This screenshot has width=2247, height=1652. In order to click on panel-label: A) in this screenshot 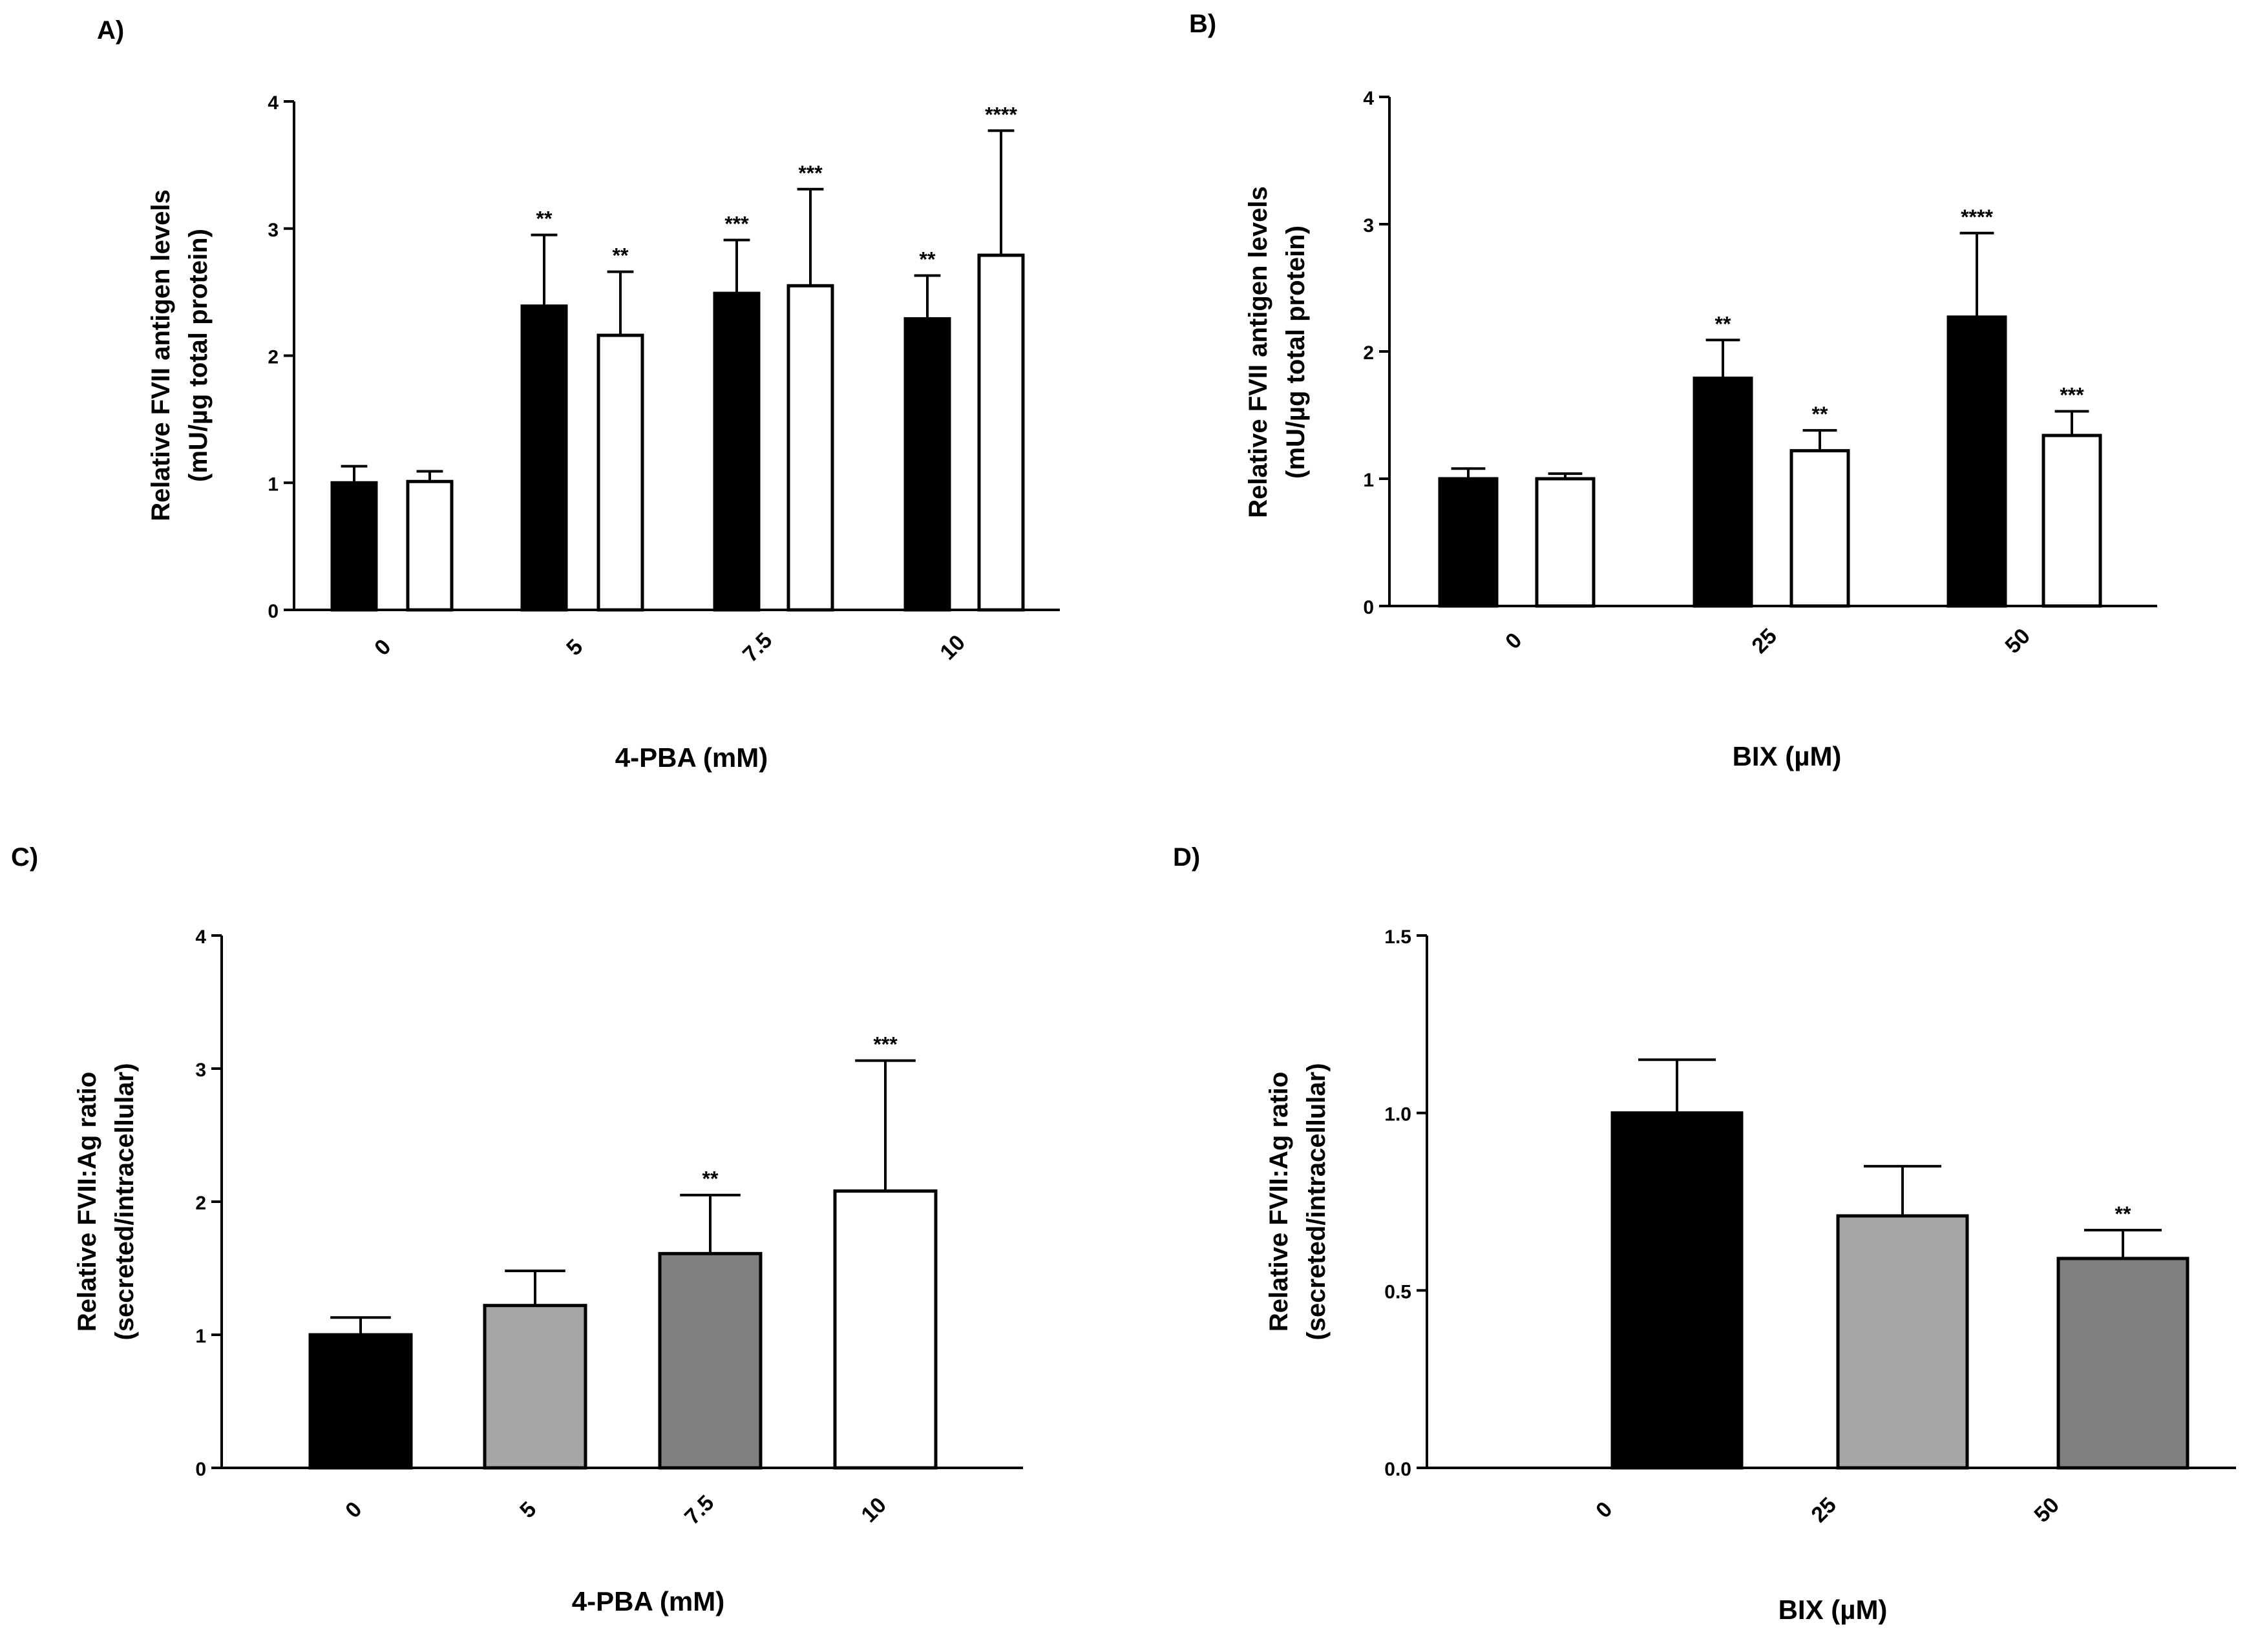, I will do `click(110, 30)`.